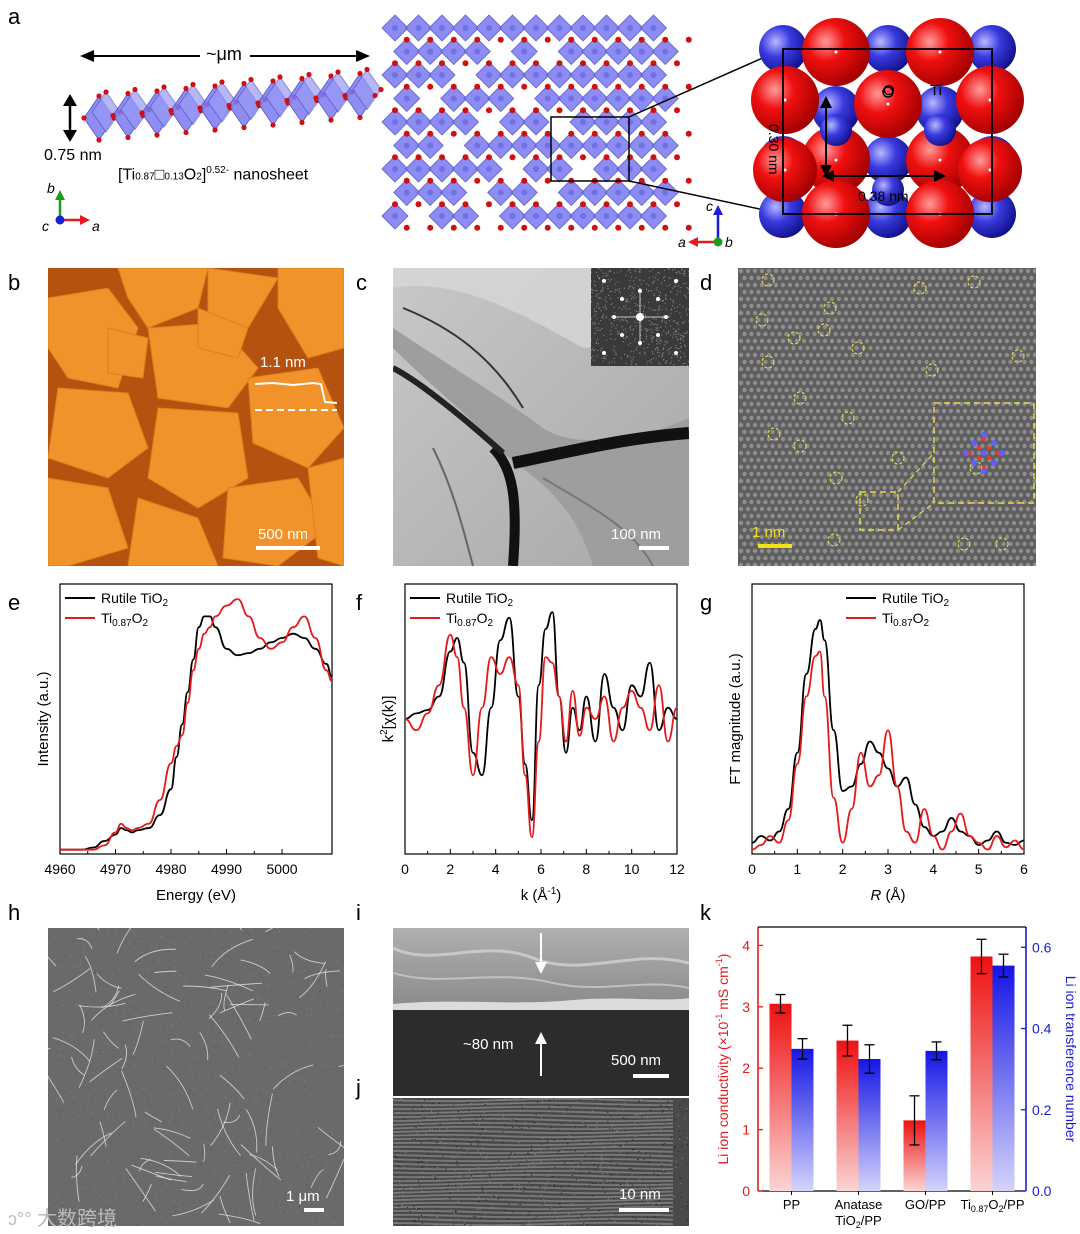  What do you see at coordinates (405, 869) in the screenshot?
I see `chart-f-xtick-label: 0` at bounding box center [405, 869].